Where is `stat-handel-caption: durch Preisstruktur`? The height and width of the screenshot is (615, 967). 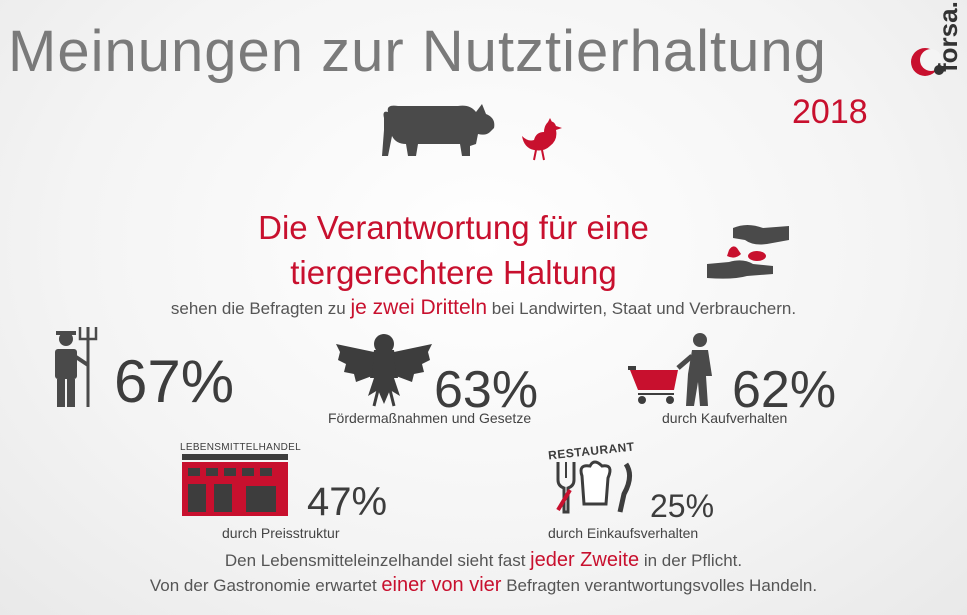
stat-handel-caption: durch Preisstruktur is located at coordinates (281, 533).